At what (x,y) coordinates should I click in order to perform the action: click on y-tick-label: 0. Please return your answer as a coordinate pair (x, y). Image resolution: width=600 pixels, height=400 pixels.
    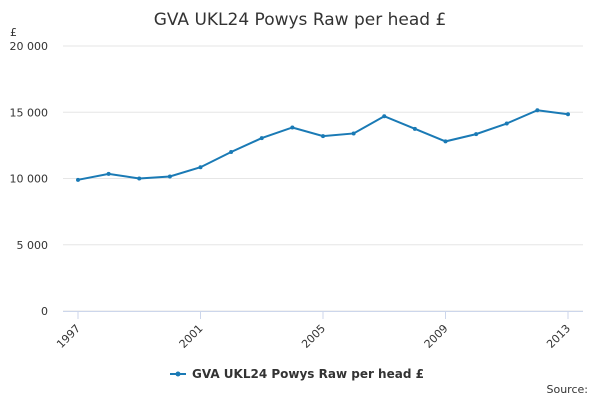
    Looking at the image, I should click on (44, 311).